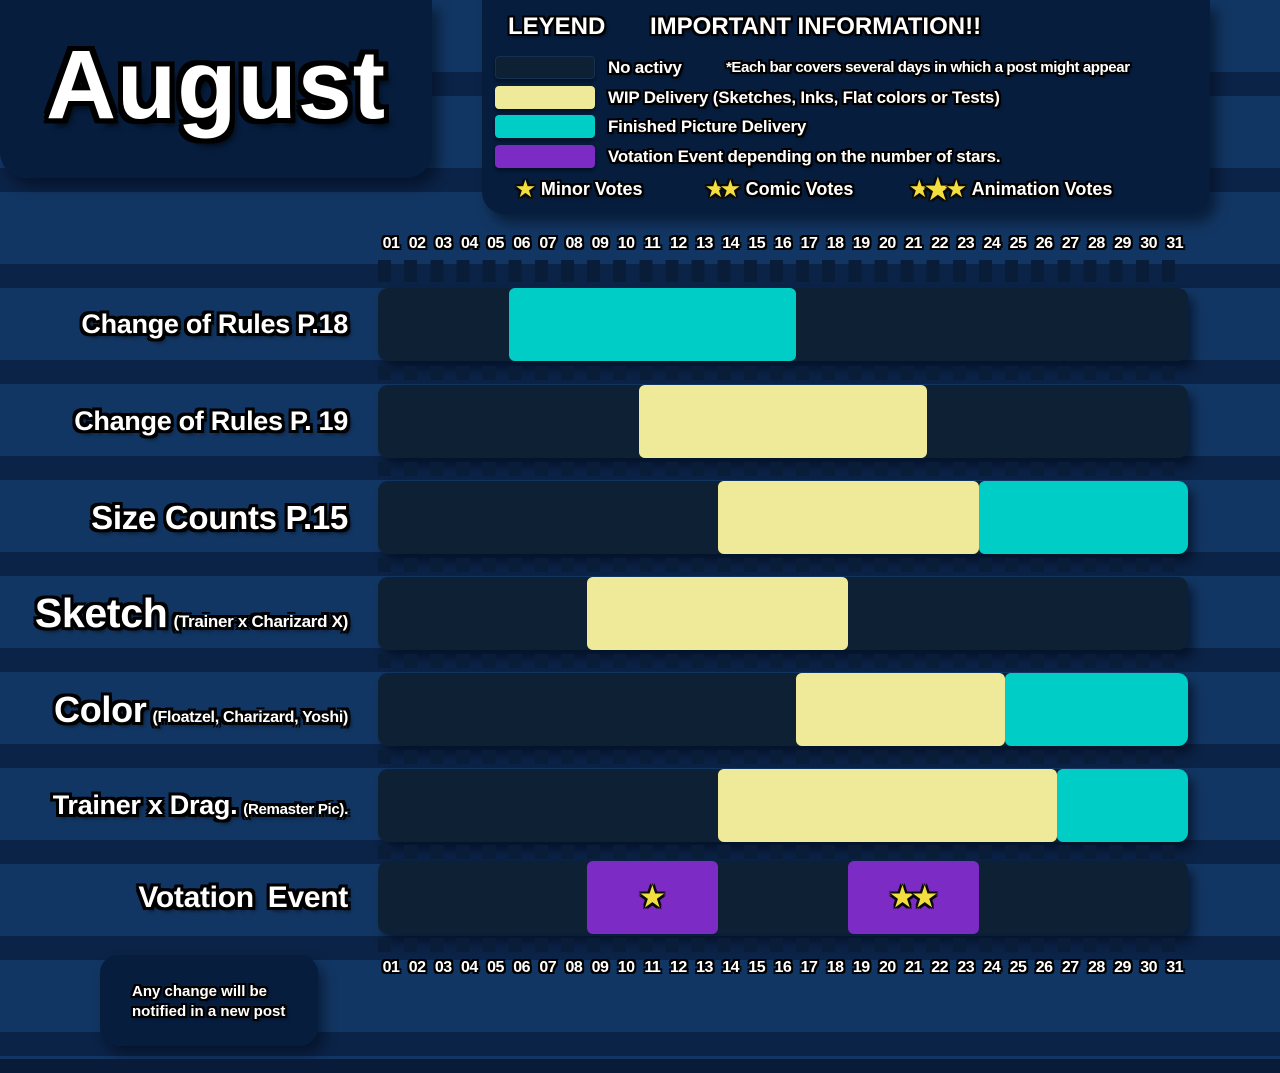 The image size is (1280, 1073). What do you see at coordinates (645, 67) in the screenshot?
I see `legend-item-label: No activy` at bounding box center [645, 67].